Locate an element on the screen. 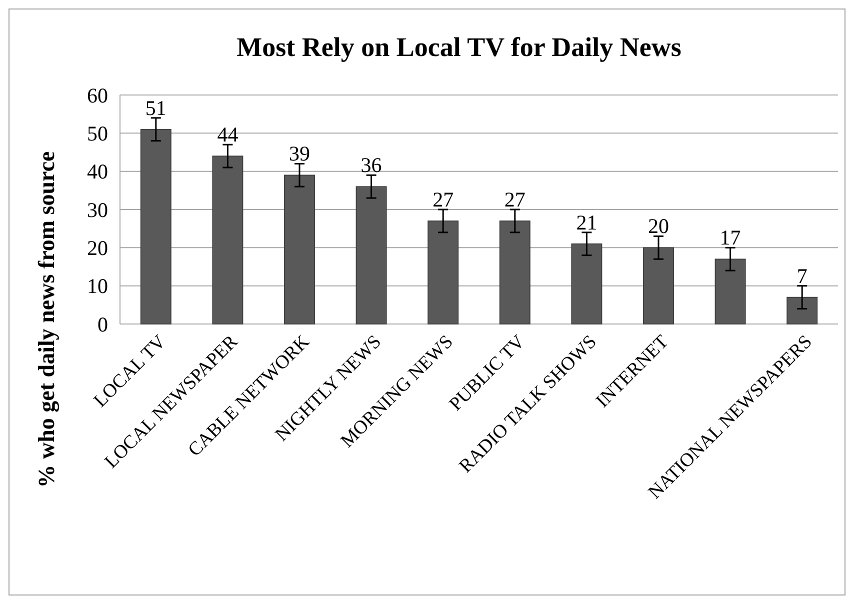  data-label: 7 is located at coordinates (802, 276).